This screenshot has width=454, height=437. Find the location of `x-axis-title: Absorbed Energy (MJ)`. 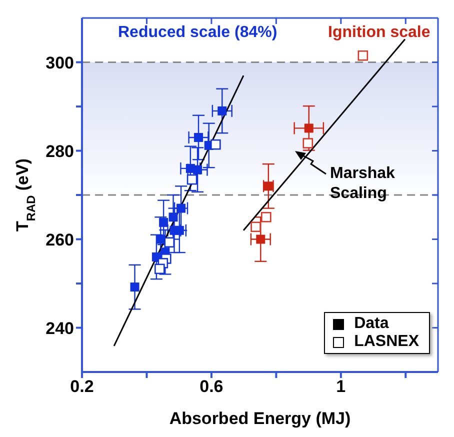

x-axis-title: Absorbed Energy (MJ) is located at coordinates (260, 418).